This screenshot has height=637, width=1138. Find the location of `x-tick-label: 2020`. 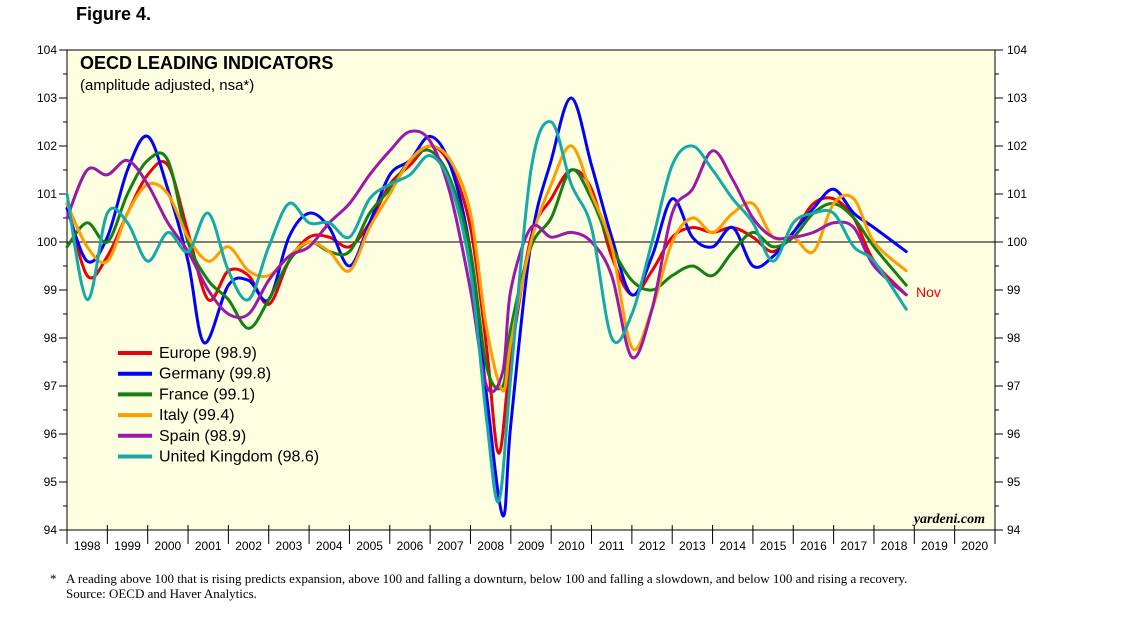

x-tick-label: 2020 is located at coordinates (974, 546).